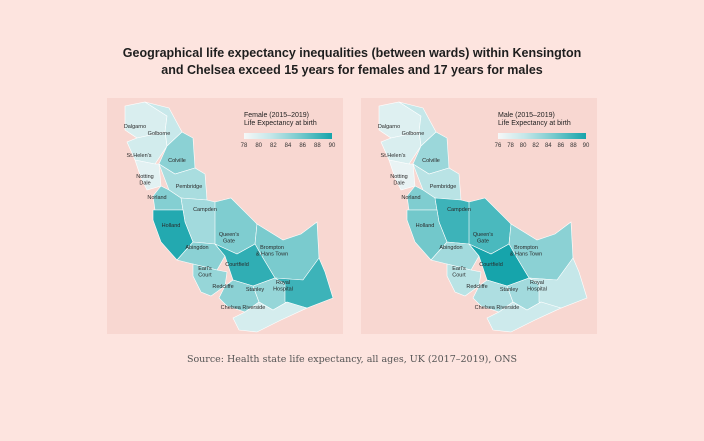  I want to click on legend-ticks: 76 78 80 82 84 86 88 90, so click(543, 147).